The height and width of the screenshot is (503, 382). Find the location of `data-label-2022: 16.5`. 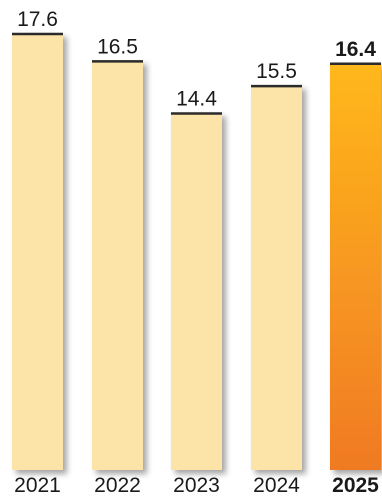

data-label-2022: 16.5 is located at coordinates (117, 46).